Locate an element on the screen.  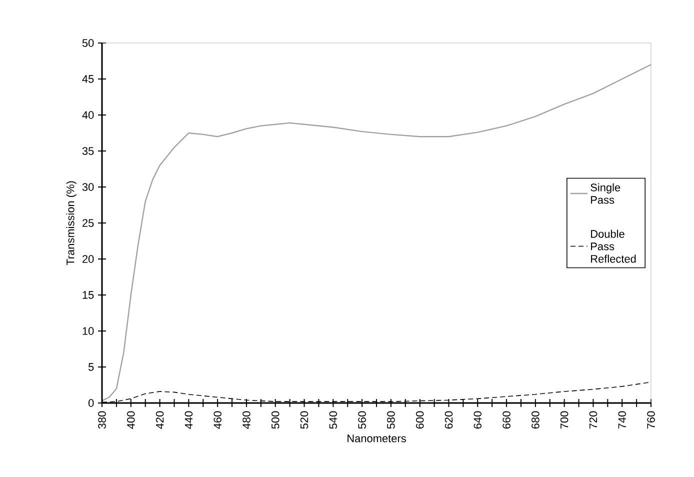
x-tick-label: 700 is located at coordinates (564, 420).